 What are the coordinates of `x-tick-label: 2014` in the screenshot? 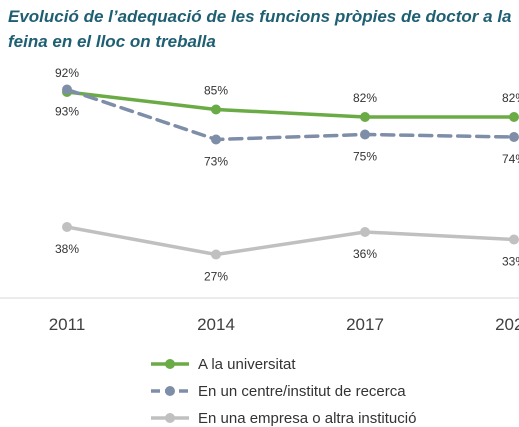 It's located at (216, 324).